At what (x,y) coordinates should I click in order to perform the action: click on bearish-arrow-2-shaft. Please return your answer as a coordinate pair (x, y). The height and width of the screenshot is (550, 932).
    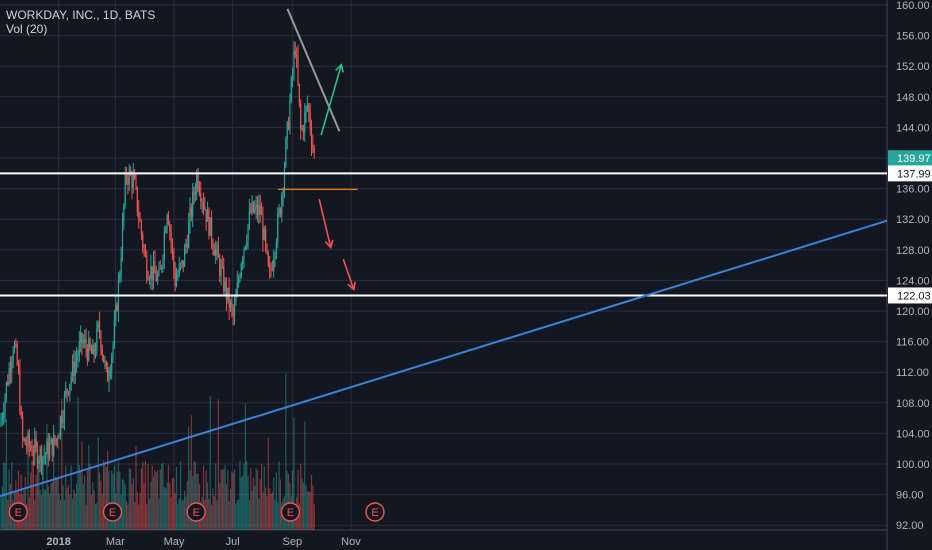
    Looking at the image, I should click on (348, 274).